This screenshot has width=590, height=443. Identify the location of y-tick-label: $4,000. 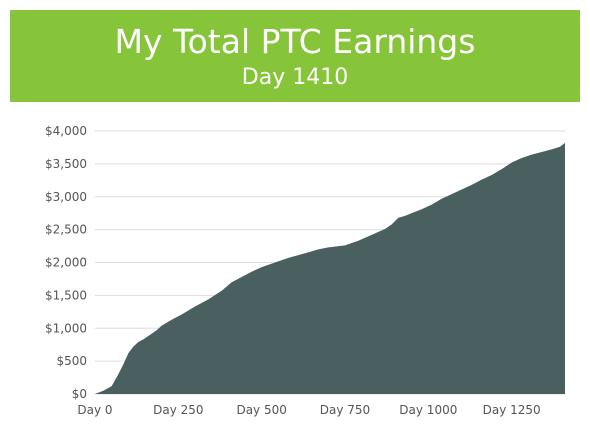
(66, 131).